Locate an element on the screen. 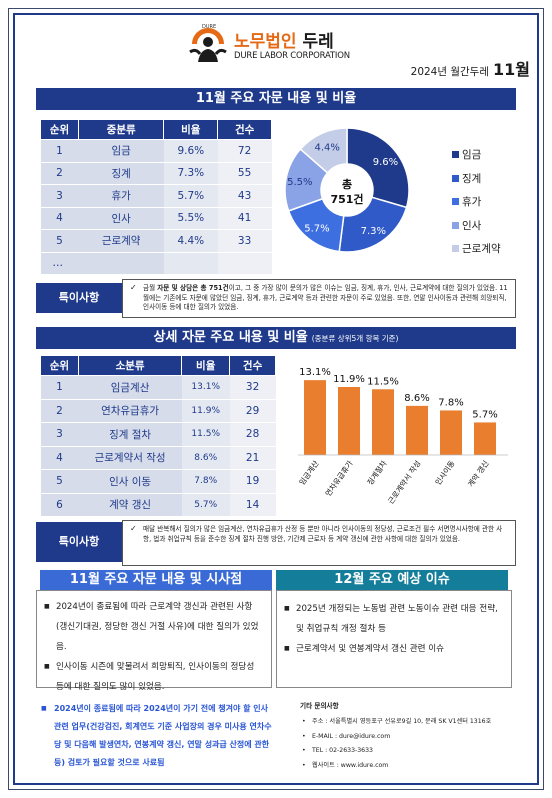 Image resolution: width=552 pixels, height=798 pixels. note2-label: 특이사항 is located at coordinates (79, 542).